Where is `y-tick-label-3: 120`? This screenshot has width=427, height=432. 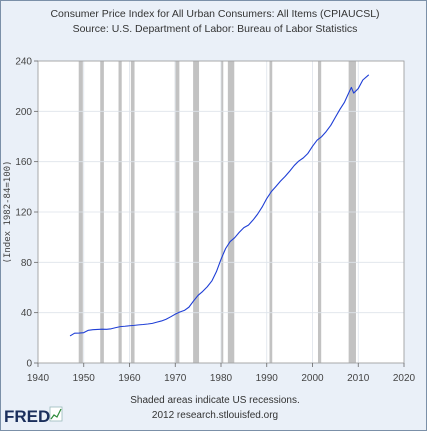
y-tick-label-3: 120 is located at coordinates (23, 213).